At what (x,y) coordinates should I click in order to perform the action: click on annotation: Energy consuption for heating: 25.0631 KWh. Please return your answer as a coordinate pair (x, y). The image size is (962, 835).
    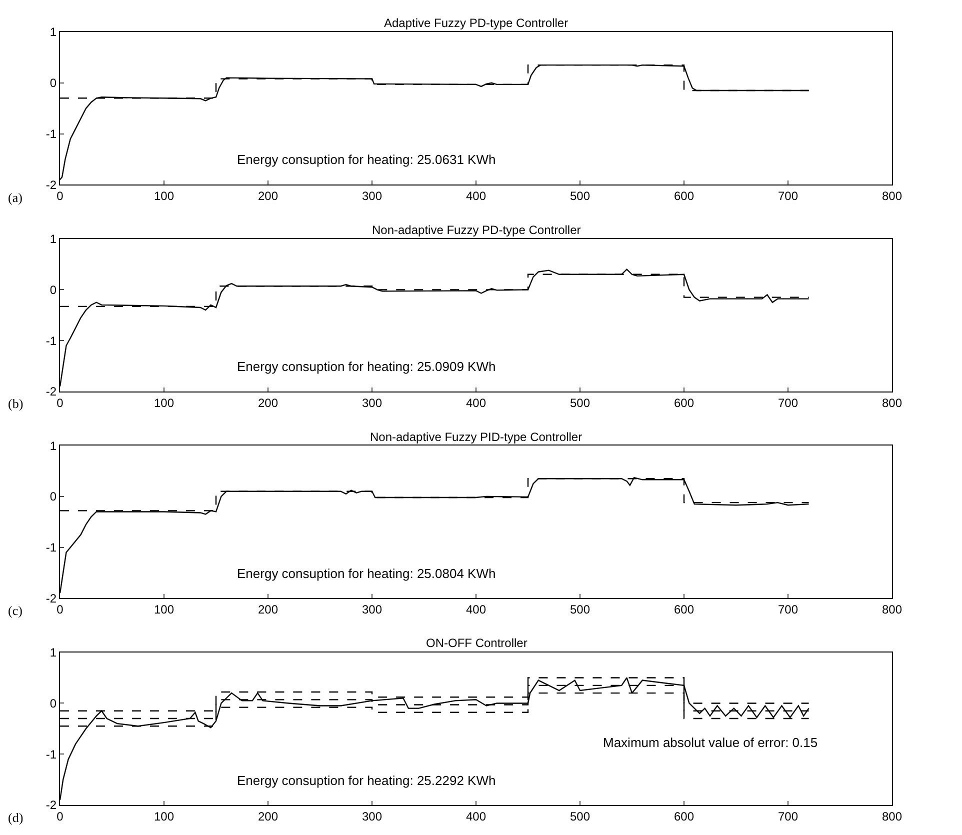
    Looking at the image, I should click on (366, 159).